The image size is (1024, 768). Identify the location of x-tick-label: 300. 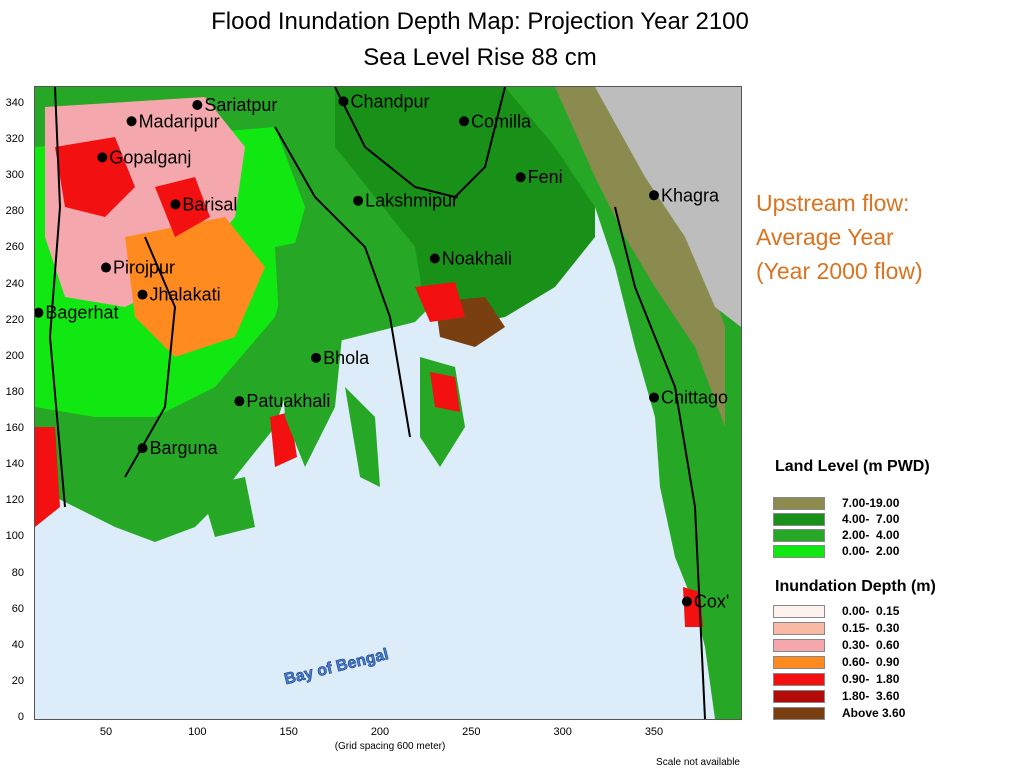
(562, 732).